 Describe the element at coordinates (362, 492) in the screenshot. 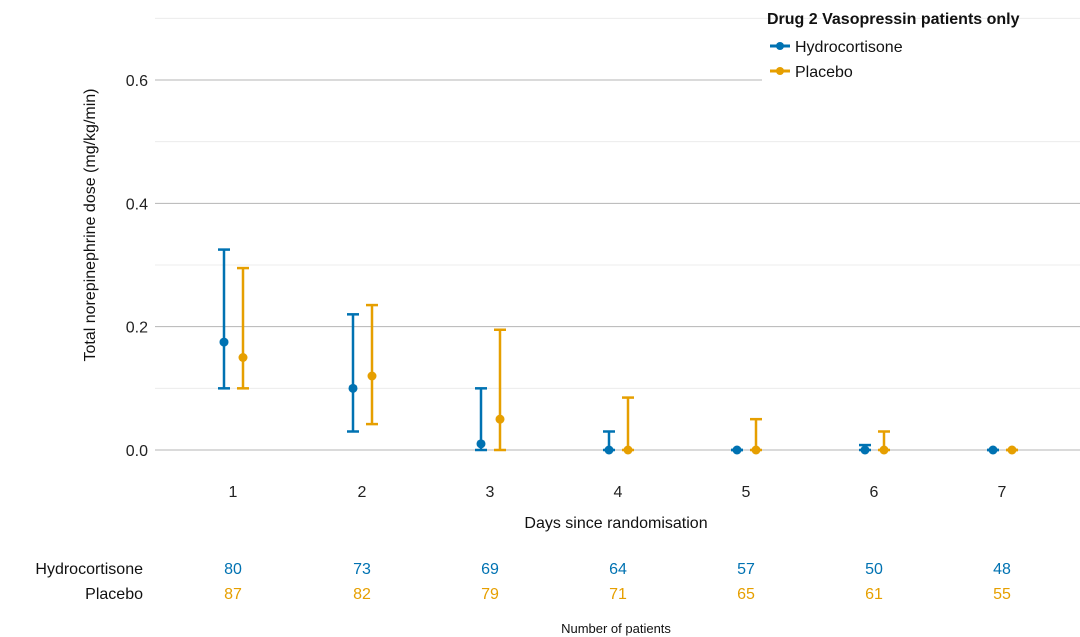

I see `x-tick-label: 2` at that location.